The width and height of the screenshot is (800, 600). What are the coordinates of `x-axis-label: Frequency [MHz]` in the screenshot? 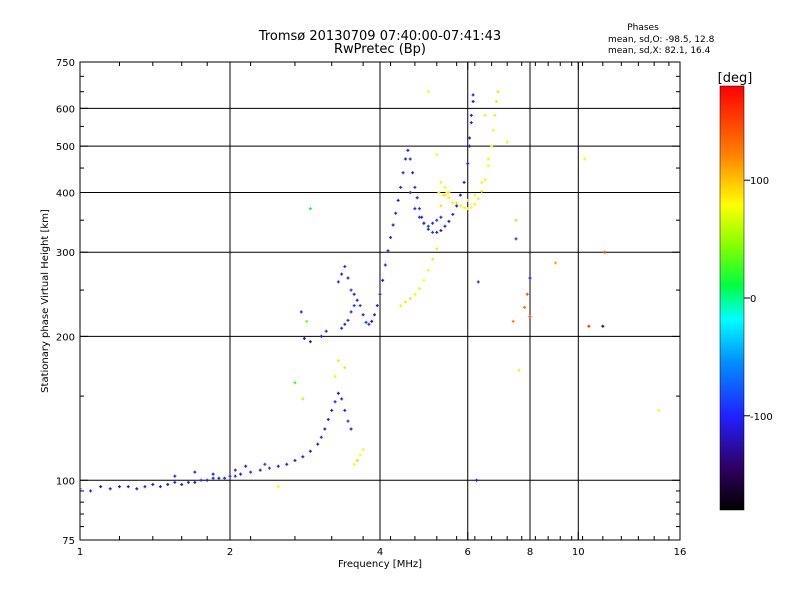 It's located at (380, 564).